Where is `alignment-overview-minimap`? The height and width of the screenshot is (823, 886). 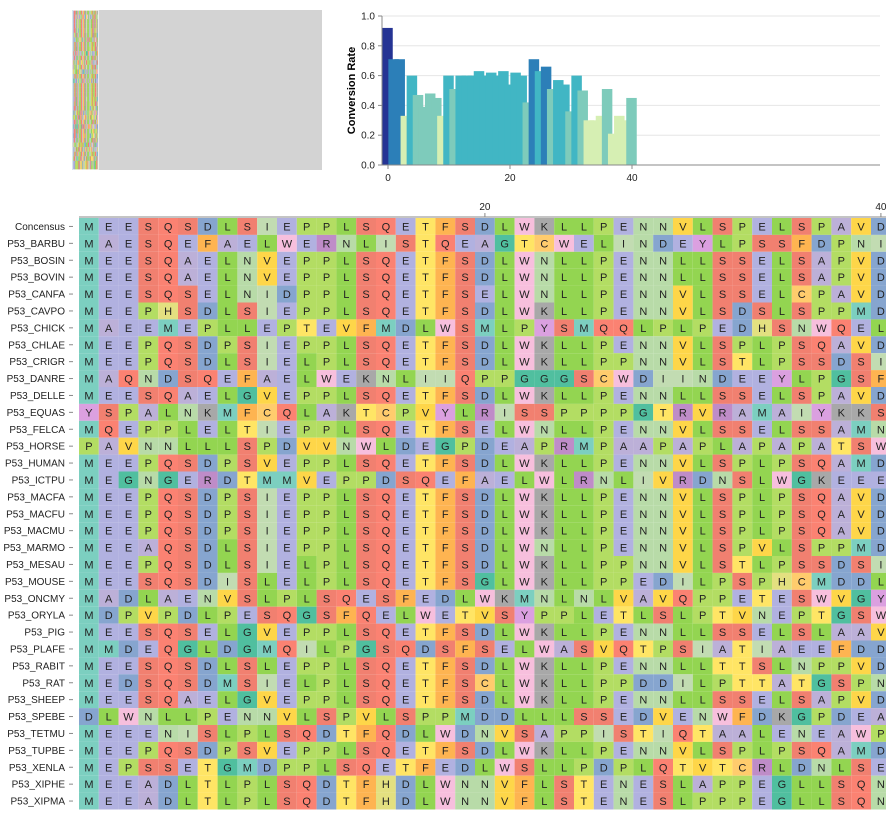
alignment-overview-minimap is located at coordinates (197, 90).